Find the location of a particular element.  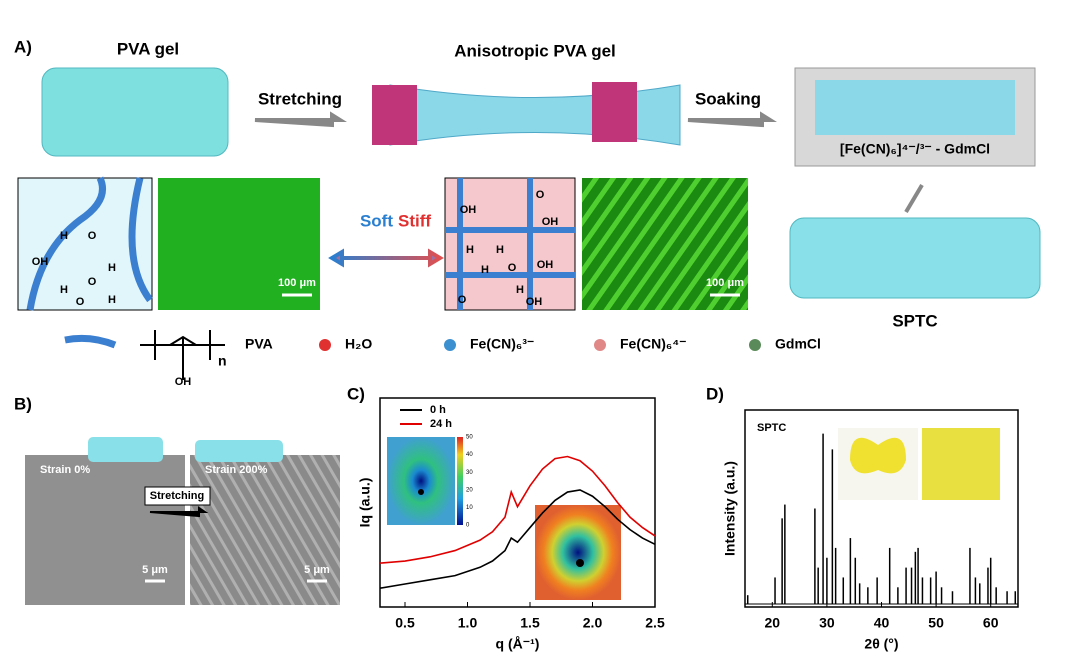

colorbar-tick-label: 0 is located at coordinates (468, 526).